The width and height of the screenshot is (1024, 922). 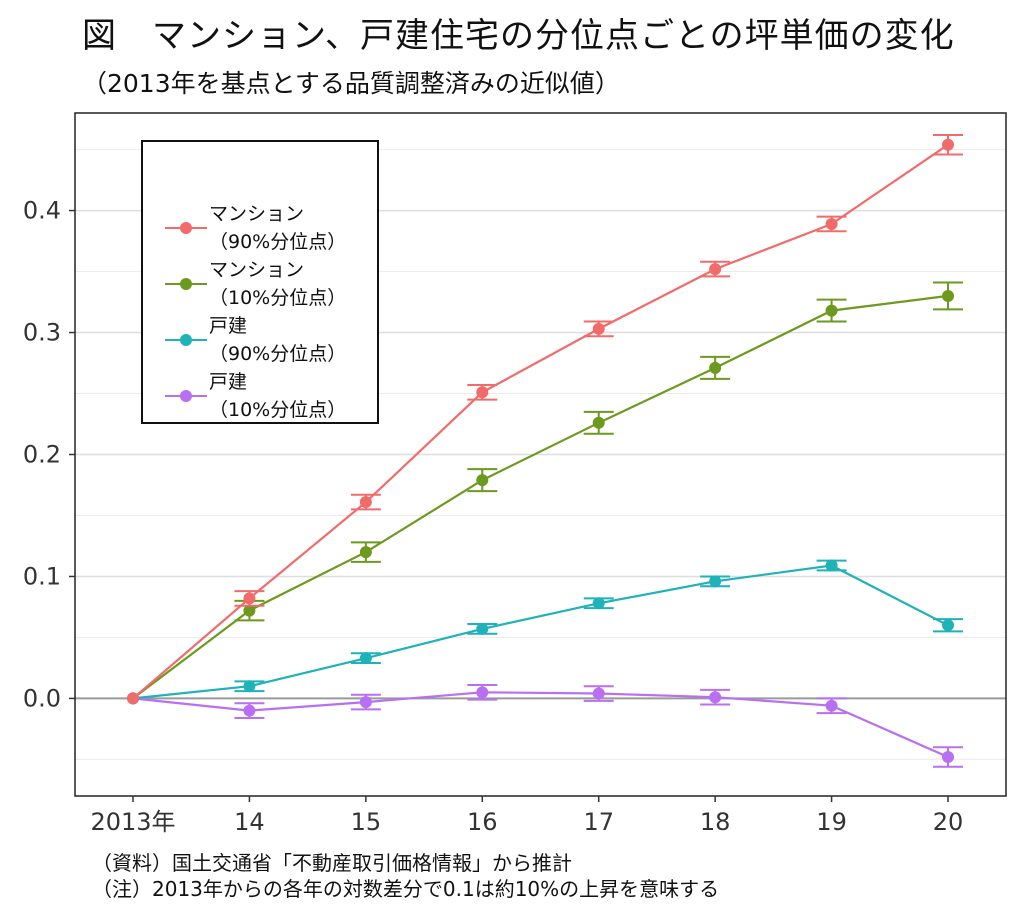 I want to click on x-tick-label: 19, so click(x=831, y=822).